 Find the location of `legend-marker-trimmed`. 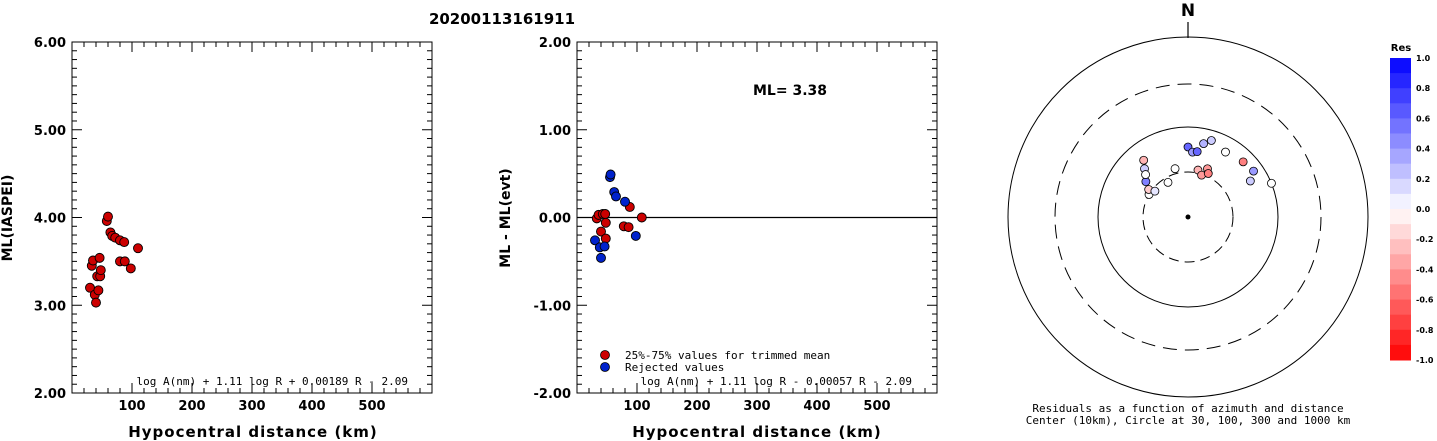

legend-marker-trimmed is located at coordinates (605, 355).